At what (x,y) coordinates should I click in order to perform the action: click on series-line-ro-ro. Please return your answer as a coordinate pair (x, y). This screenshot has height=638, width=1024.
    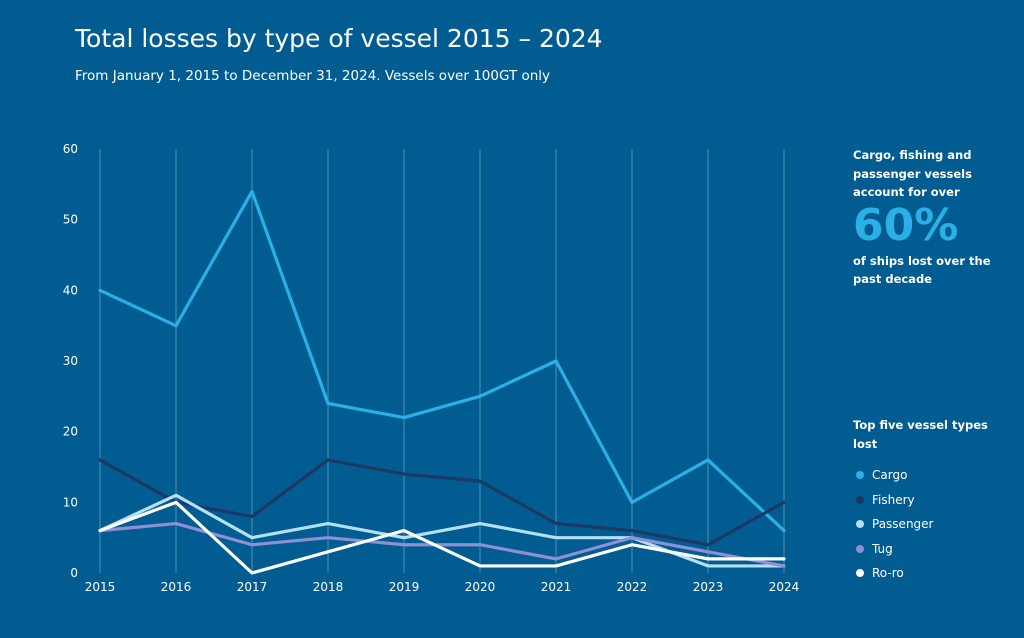
    Looking at the image, I should click on (442, 537).